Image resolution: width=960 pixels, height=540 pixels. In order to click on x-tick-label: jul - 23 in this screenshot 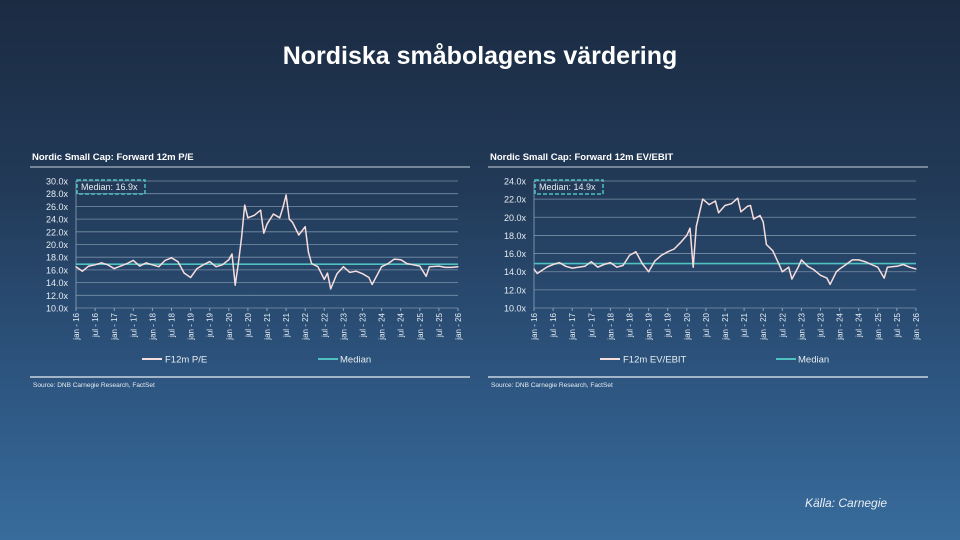, I will do `click(821, 325)`.